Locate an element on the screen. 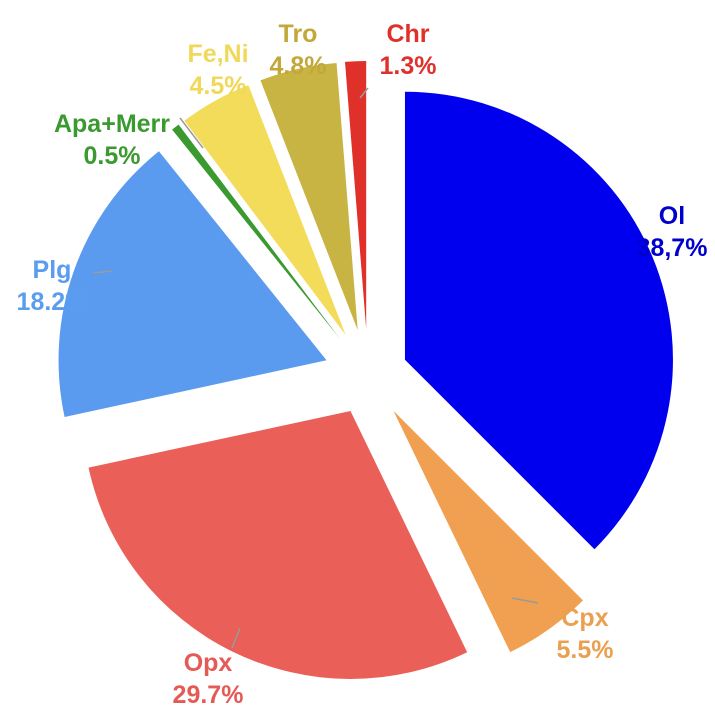  slice-name-label: Tro is located at coordinates (298, 34).